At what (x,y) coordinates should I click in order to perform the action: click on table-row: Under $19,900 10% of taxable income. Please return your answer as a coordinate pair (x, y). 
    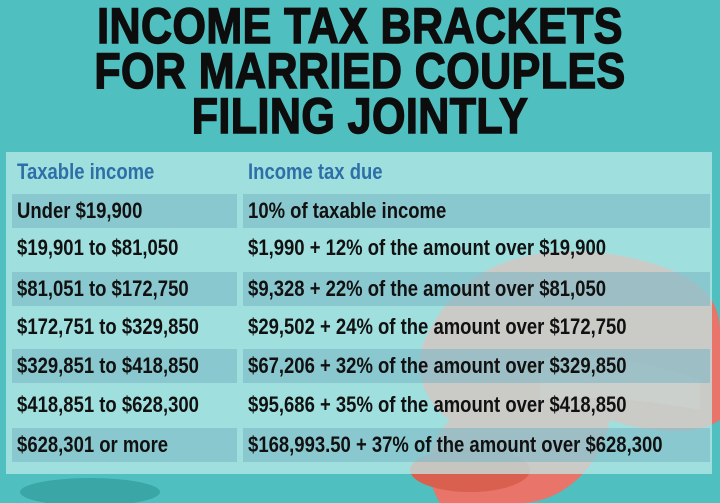
    Looking at the image, I should click on (362, 211).